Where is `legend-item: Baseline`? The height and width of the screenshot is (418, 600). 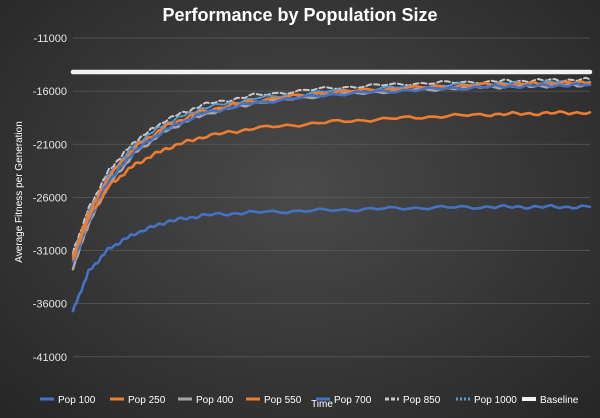 legend-item: Baseline is located at coordinates (550, 400).